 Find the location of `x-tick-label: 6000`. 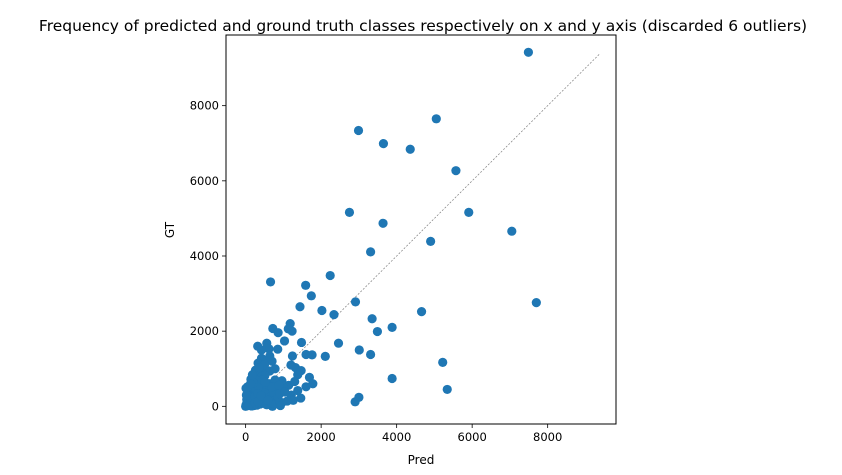

x-tick-label: 6000 is located at coordinates (472, 437).